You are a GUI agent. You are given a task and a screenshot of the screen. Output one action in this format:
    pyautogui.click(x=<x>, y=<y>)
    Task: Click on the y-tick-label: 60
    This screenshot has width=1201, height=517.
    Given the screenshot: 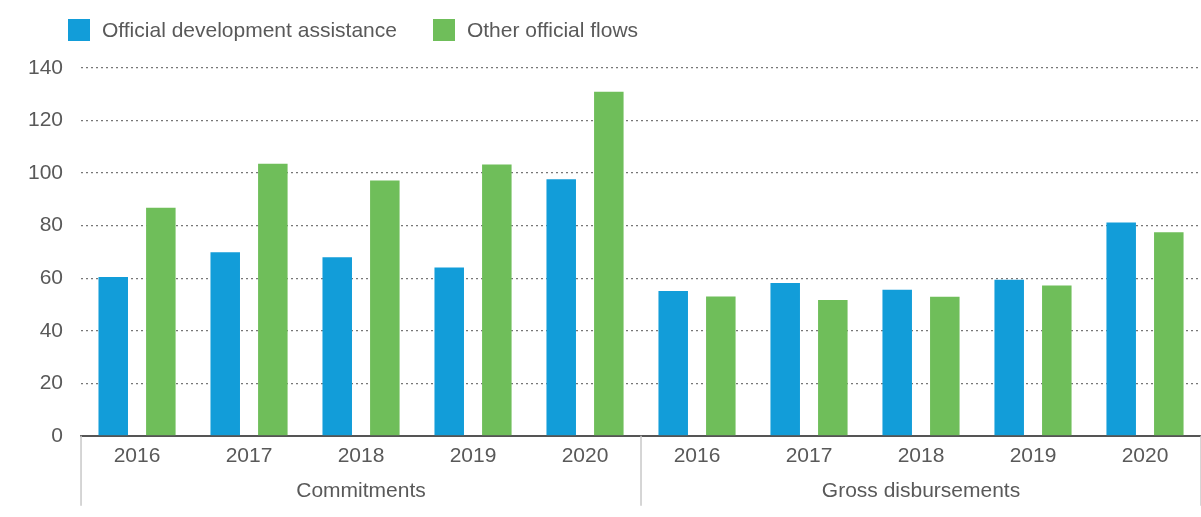 What is the action you would take?
    pyautogui.click(x=51, y=276)
    